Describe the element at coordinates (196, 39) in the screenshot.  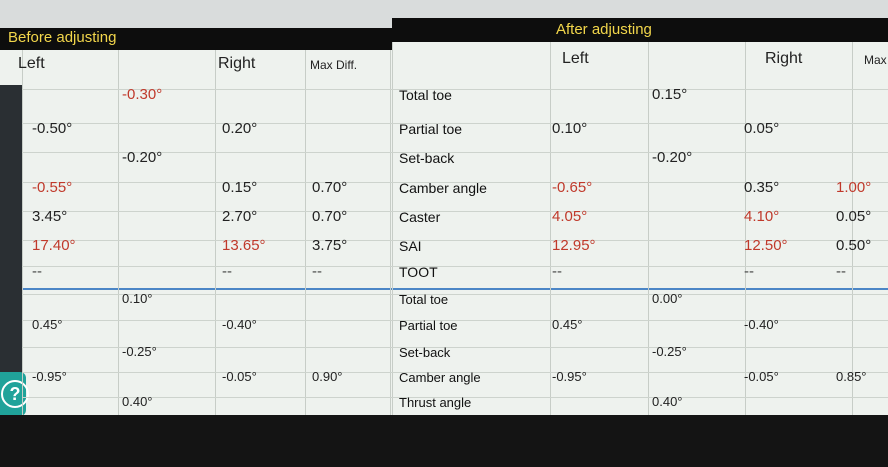
I see `before-title-bar` at that location.